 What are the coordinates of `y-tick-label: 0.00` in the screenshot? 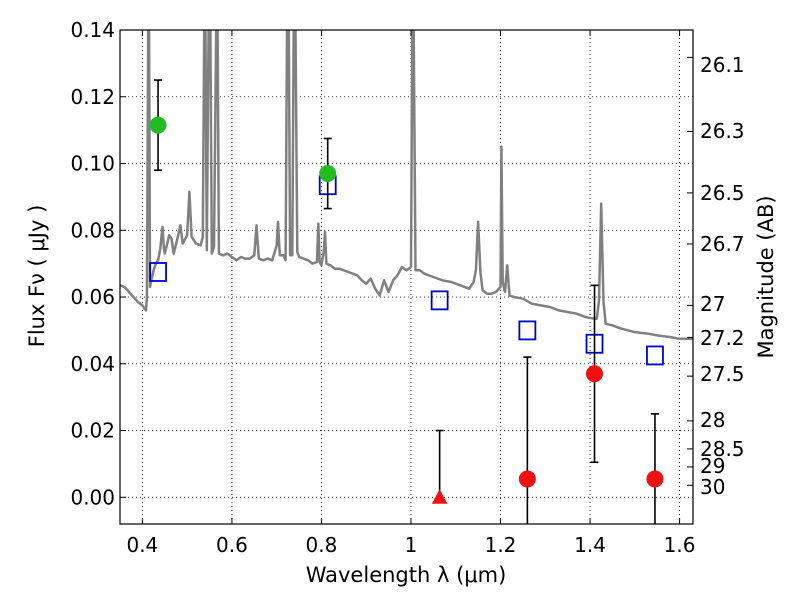 It's located at (92, 497).